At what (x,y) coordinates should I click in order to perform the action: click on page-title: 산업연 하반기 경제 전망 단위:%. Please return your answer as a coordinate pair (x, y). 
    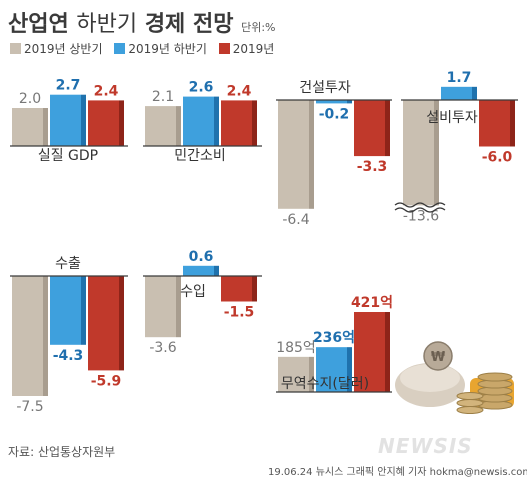
    Looking at the image, I should click on (142, 22).